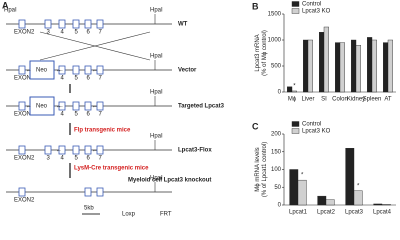 Image resolution: width=400 pixels, height=240 pixels. What do you see at coordinates (166, 215) in the screenshot?
I see `legend-text: FRT` at bounding box center [166, 215].